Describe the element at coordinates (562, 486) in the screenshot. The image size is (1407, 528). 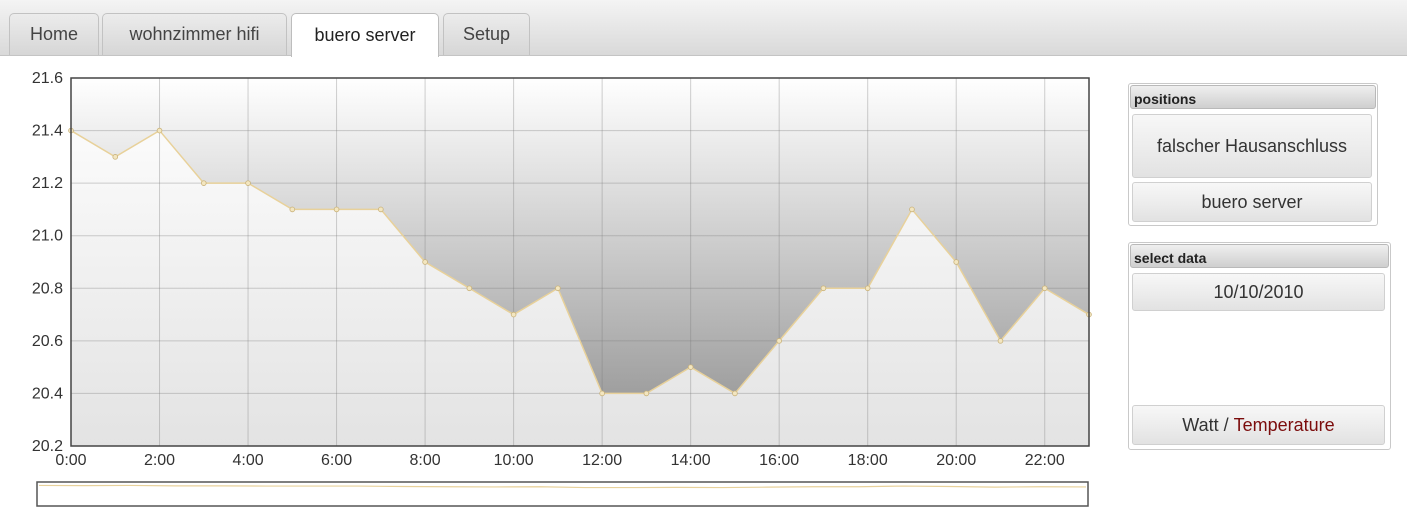
I see `overview-line` at that location.